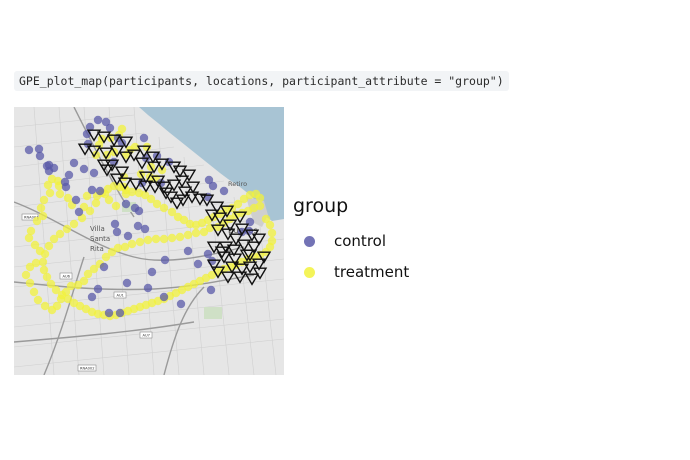  I want to click on svg-text: RNA001, so click(31, 218).